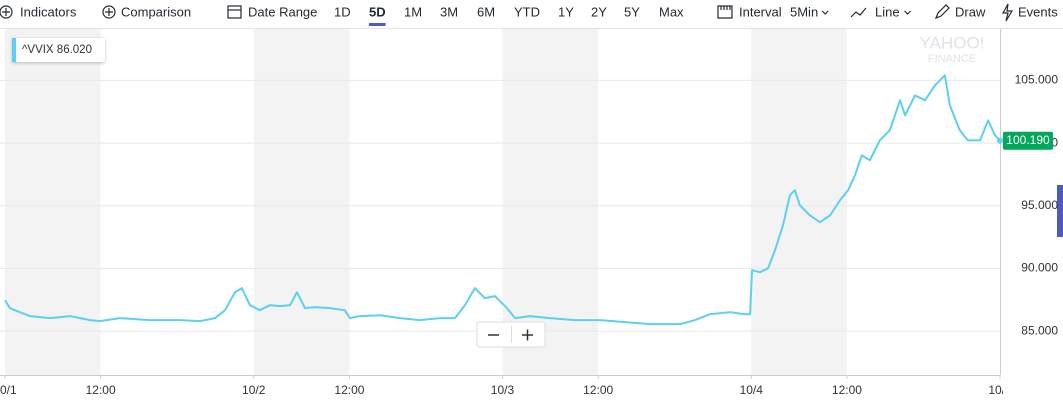 This screenshot has width=1063, height=409. I want to click on interval-value: 5Min, so click(804, 11).